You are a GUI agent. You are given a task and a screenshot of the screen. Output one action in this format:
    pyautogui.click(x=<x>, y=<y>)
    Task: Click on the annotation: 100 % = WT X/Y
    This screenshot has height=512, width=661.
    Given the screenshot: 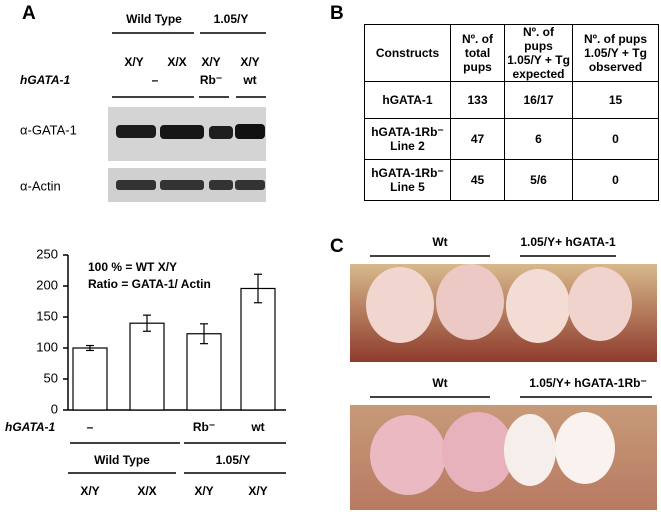 What is the action you would take?
    pyautogui.click(x=132, y=267)
    